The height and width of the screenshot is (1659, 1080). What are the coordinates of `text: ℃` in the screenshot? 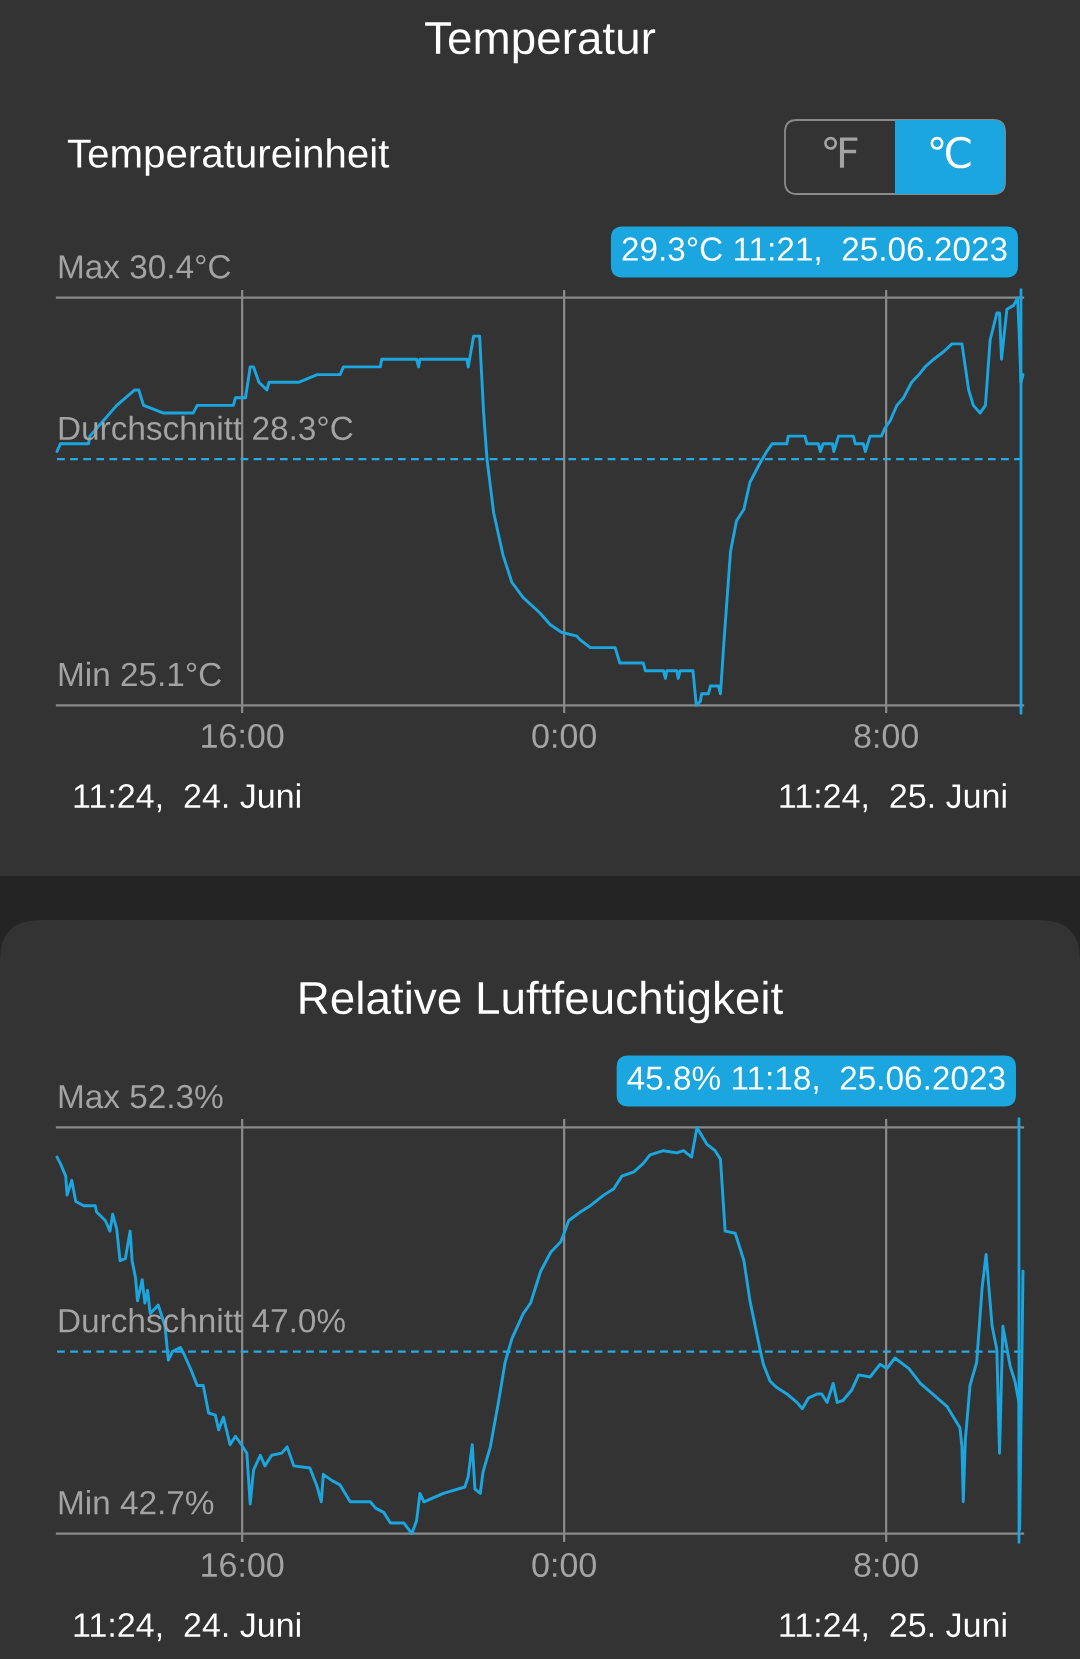 It's located at (950, 152).